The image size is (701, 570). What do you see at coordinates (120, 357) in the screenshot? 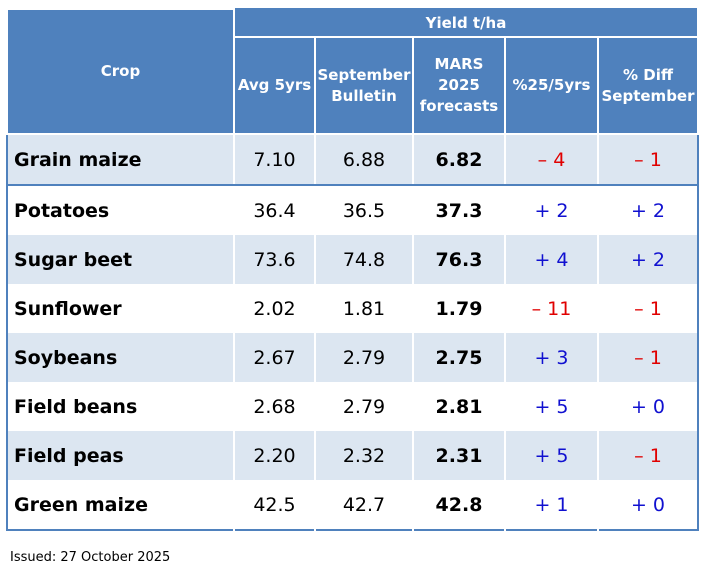
I see `crop-name: Soybeans` at bounding box center [120, 357].